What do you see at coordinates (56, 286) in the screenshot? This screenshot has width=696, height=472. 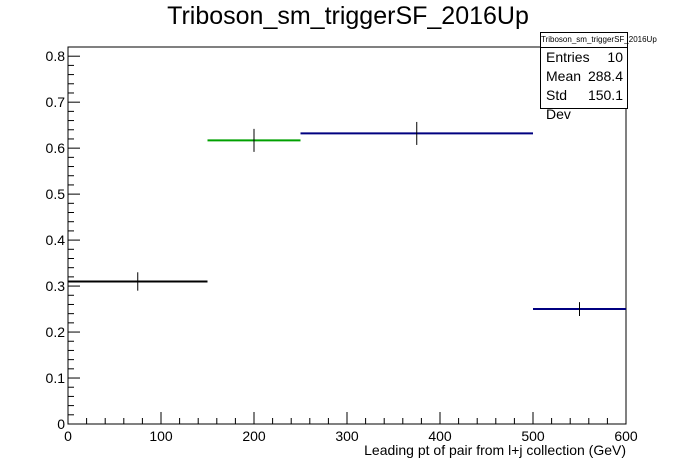 I see `y-tick-label: 0.3` at bounding box center [56, 286].